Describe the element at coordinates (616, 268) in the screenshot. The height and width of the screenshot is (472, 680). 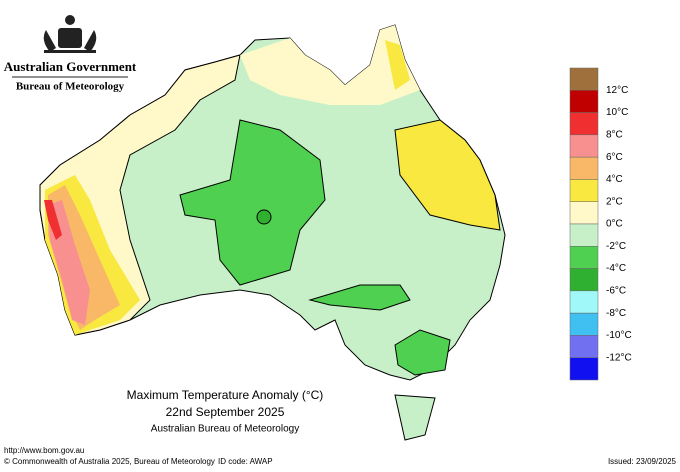
I see `legend-label: -4°C` at that location.